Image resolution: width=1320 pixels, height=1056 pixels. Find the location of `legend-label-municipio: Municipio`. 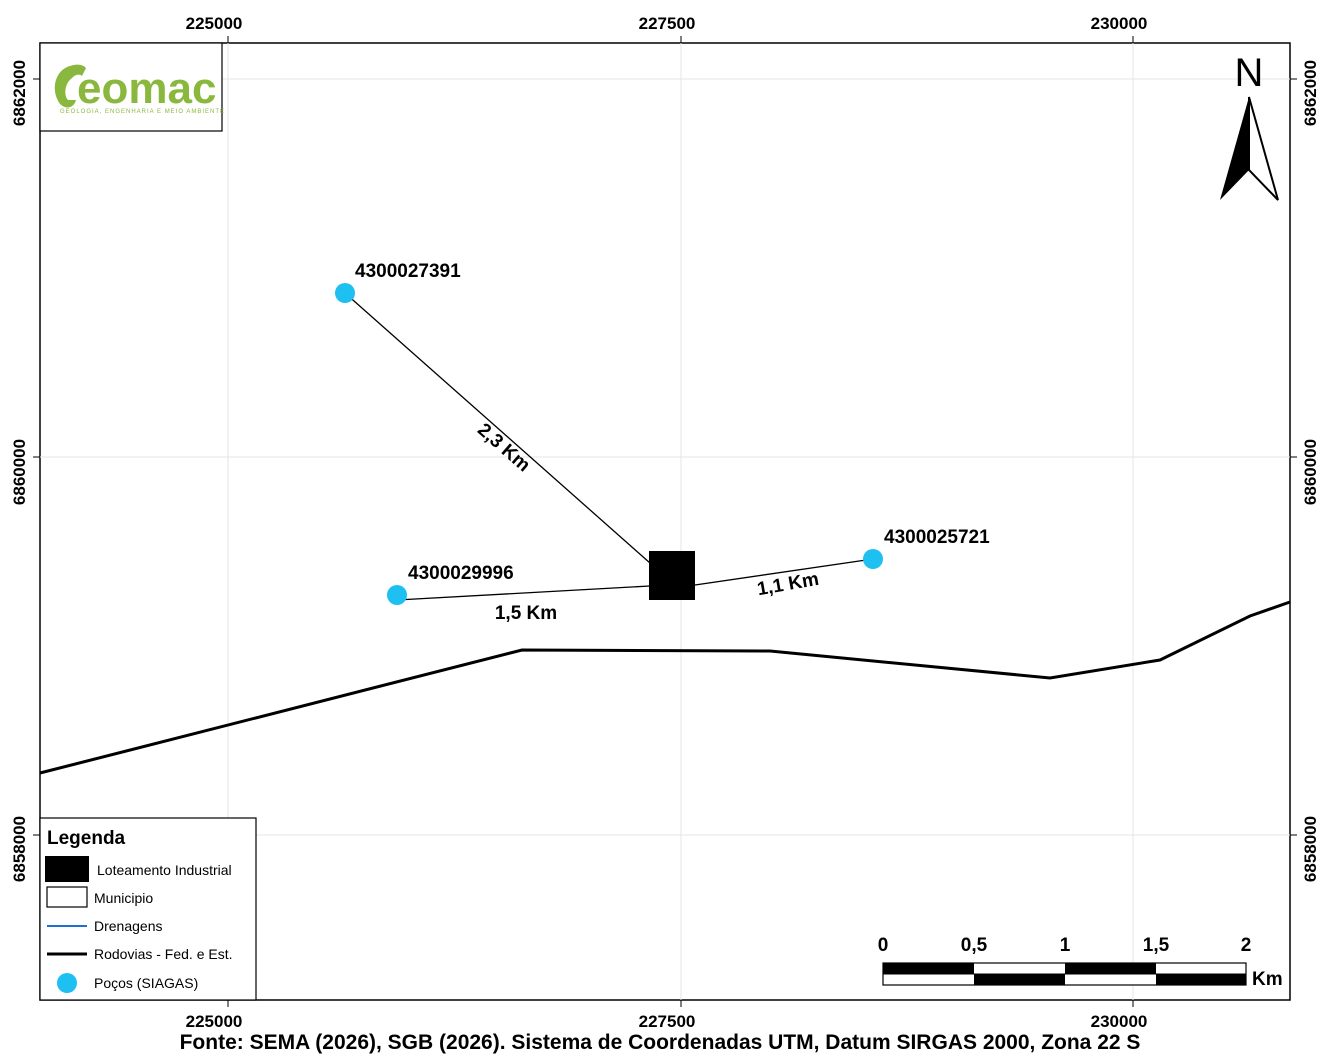

legend-label-municipio: Municipio is located at coordinates (123, 898).